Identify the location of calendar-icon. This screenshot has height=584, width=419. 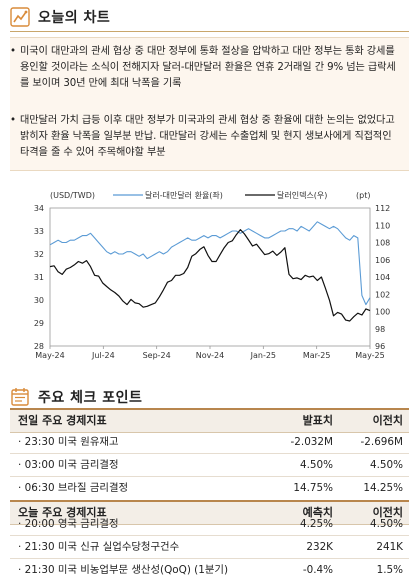
(20, 397).